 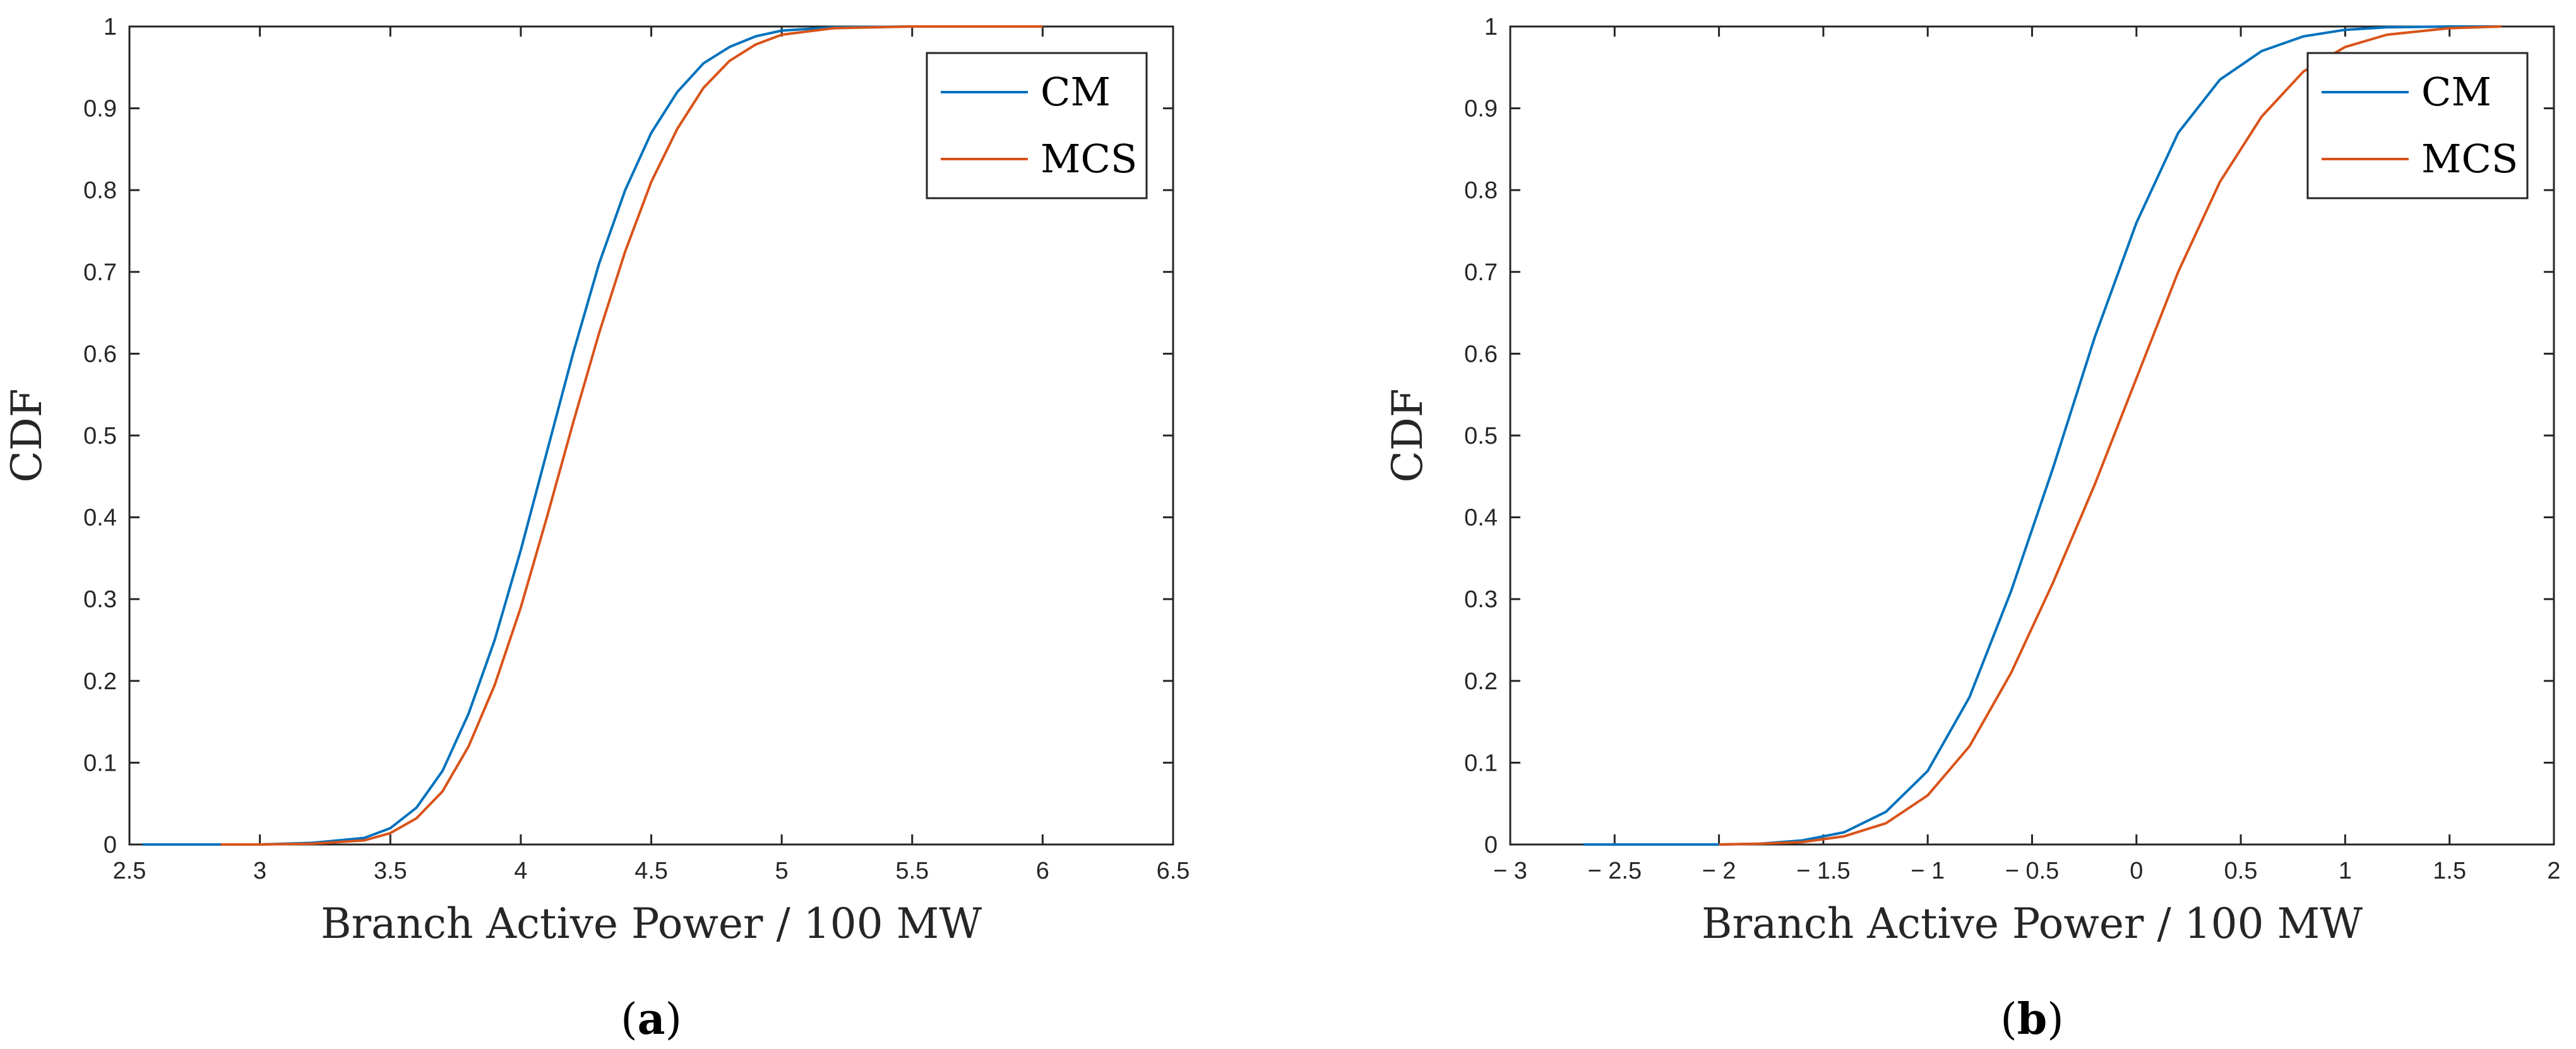 I want to click on y-tick-label-a: 0.4, so click(x=100, y=518).